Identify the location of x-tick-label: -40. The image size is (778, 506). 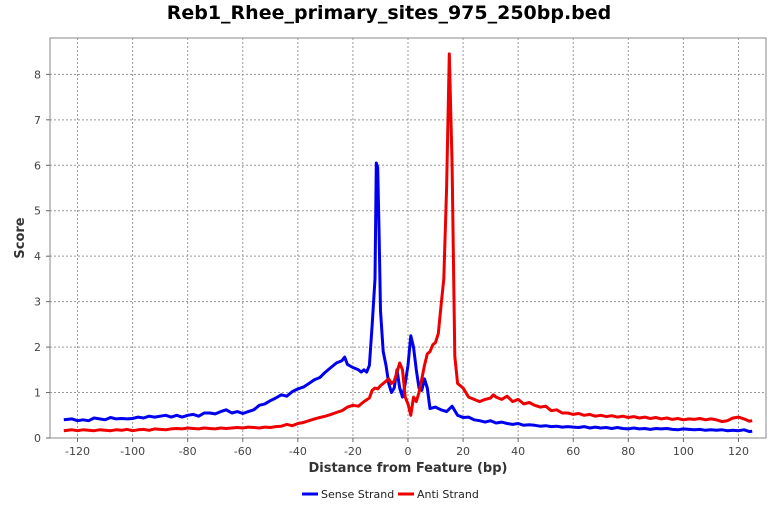
(298, 451).